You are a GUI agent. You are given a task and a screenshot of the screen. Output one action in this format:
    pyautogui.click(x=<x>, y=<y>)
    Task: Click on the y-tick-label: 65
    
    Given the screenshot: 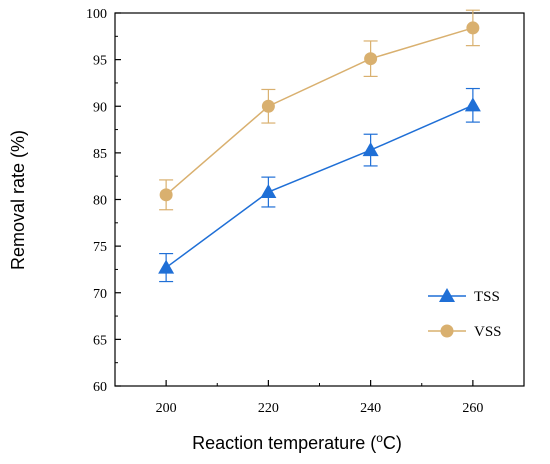 What is the action you would take?
    pyautogui.click(x=100, y=340)
    